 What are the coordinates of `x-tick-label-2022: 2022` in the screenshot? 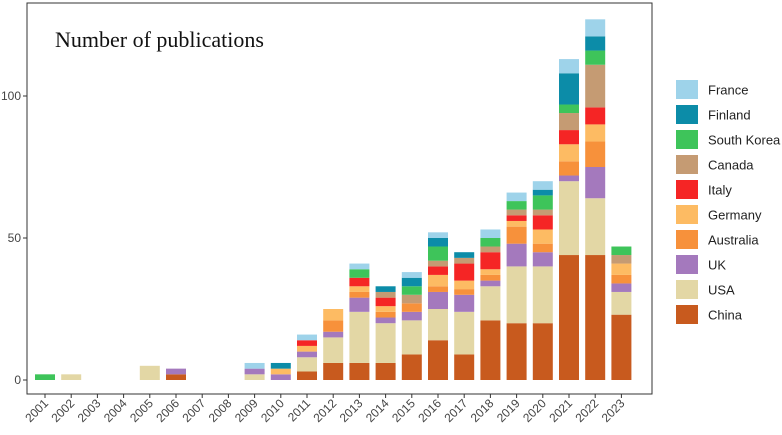 It's located at (587, 410).